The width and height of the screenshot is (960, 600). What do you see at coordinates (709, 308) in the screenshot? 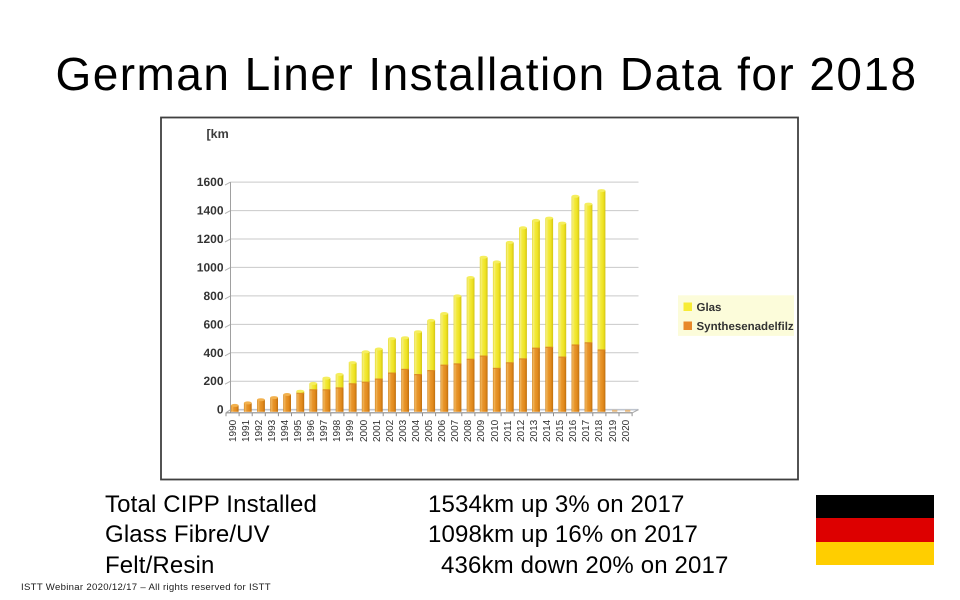
I see `svg-text: Glas` at bounding box center [709, 308].